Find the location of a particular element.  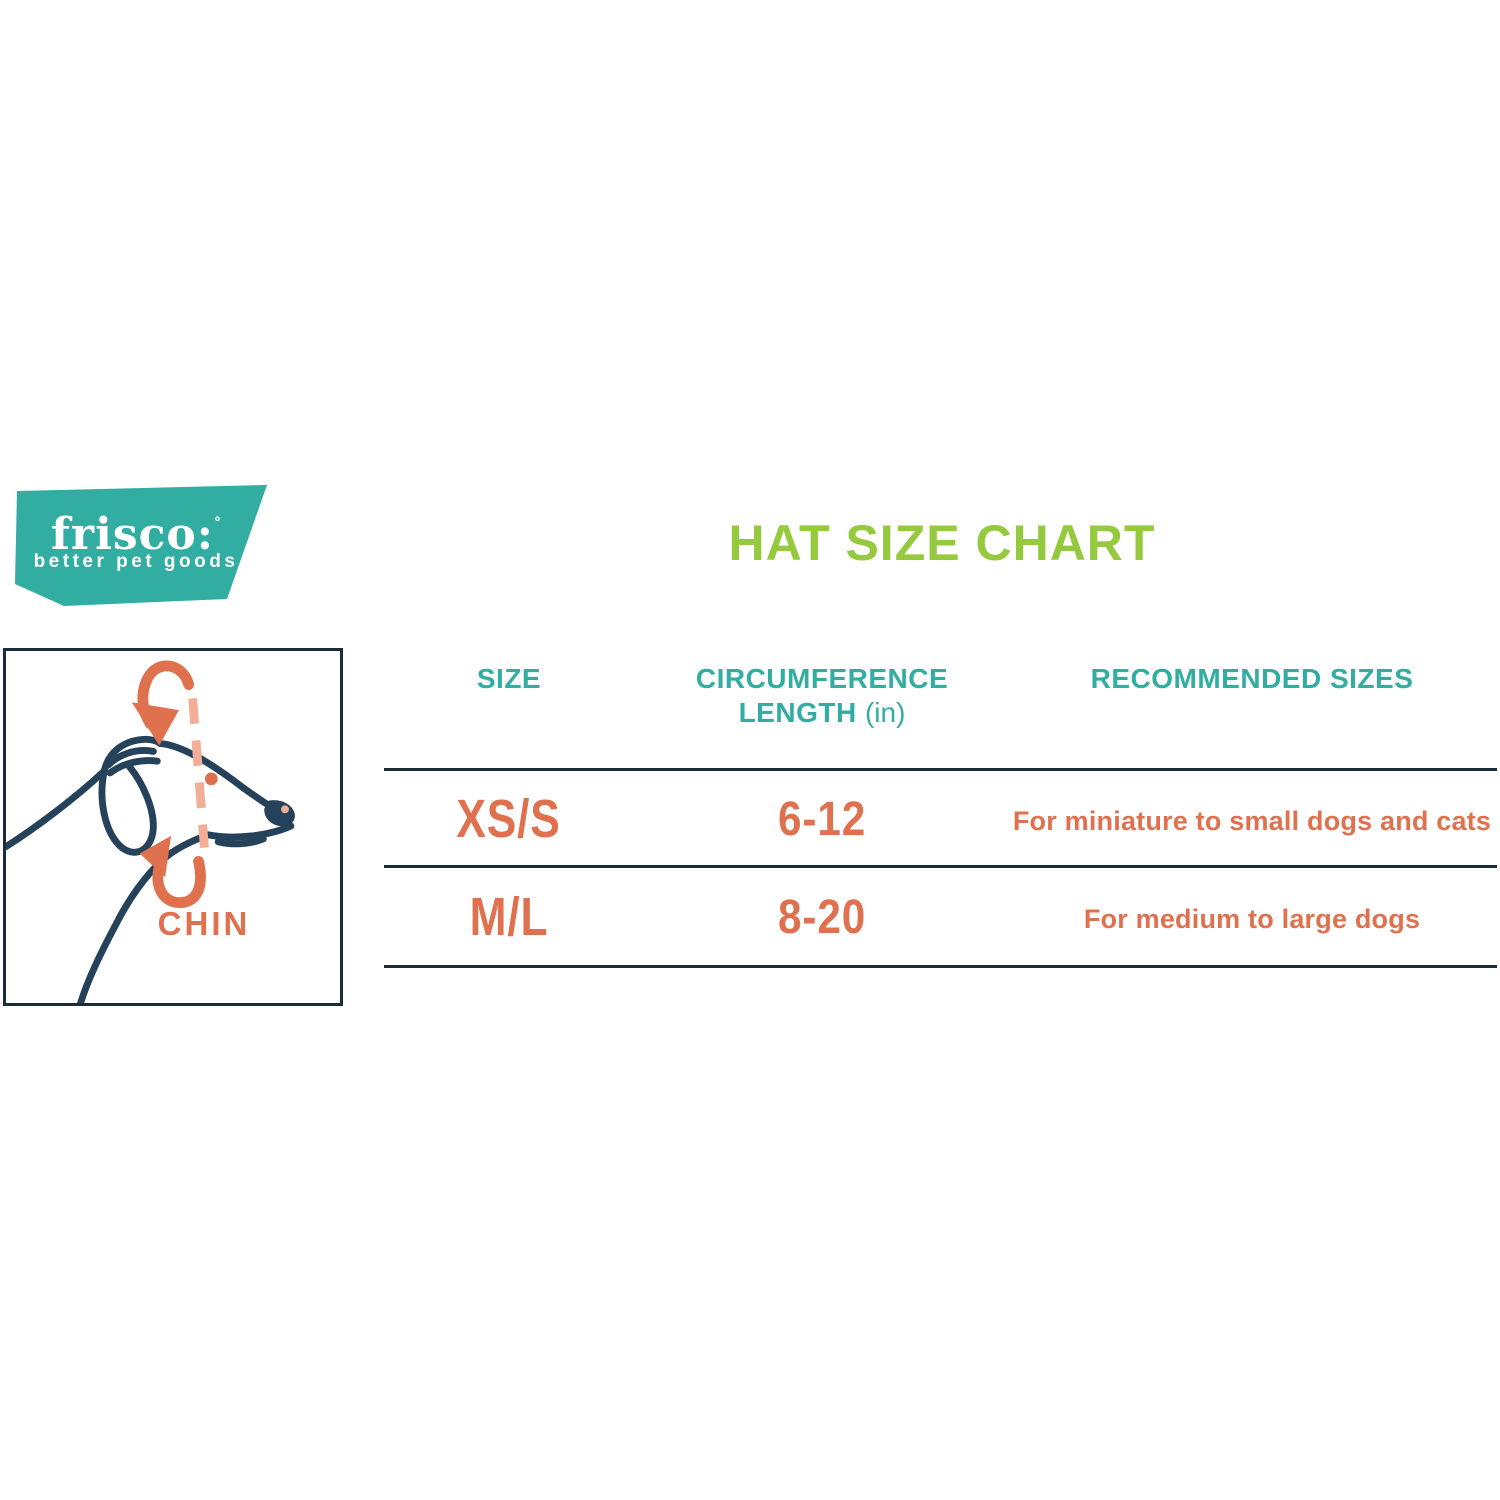

table-row-xs-s-size: XS/S is located at coordinates (509, 819).